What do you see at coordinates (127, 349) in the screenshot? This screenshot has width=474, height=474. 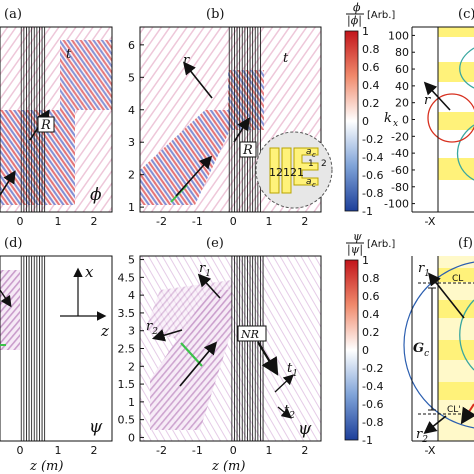 I see `panel-e-ytick: 2.5` at bounding box center [127, 349].